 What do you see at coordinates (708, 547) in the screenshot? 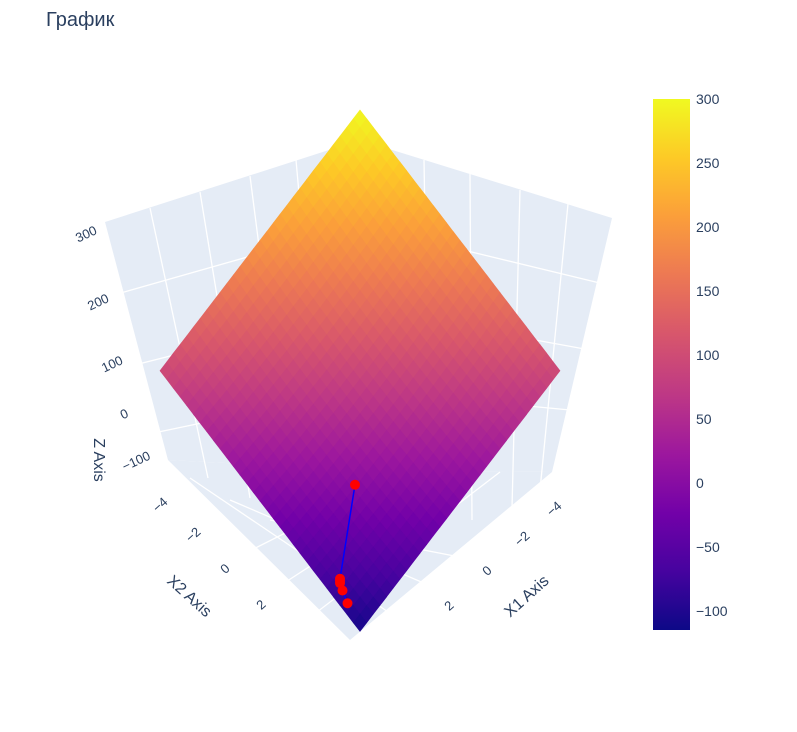
I see `colorbar-tick-label: −50` at bounding box center [708, 547].